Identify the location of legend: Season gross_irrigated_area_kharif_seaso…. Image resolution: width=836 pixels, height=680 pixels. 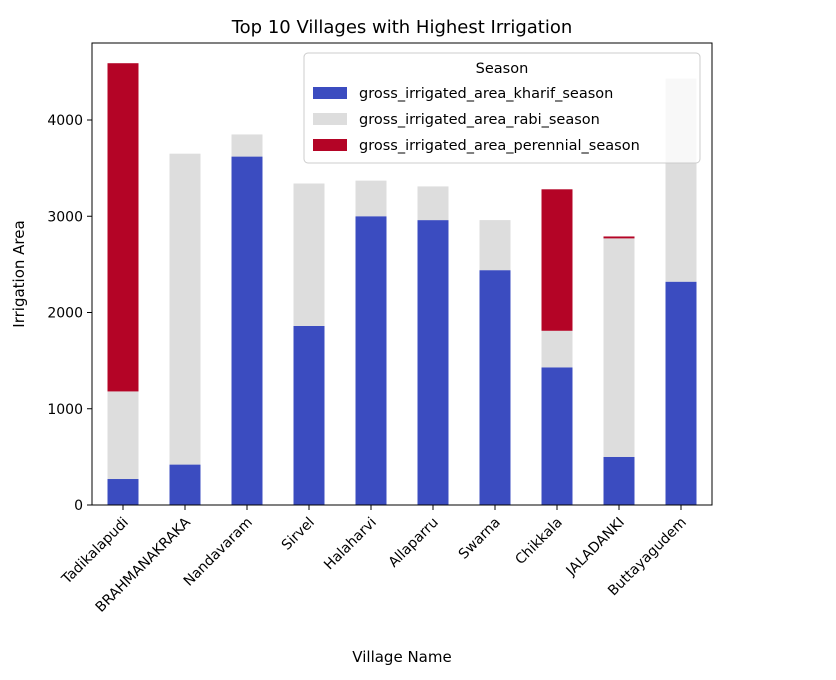
(502, 108).